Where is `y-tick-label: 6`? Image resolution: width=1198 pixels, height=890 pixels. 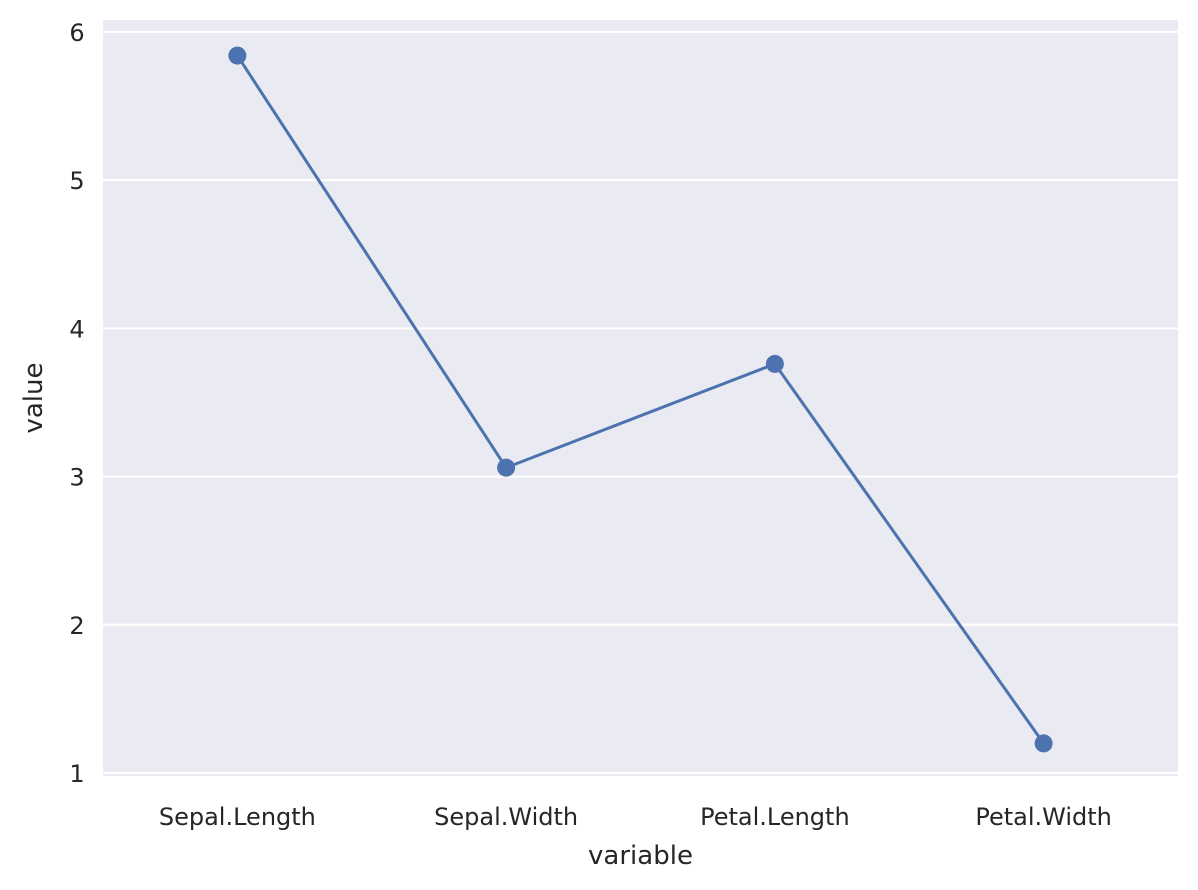 y-tick-label: 6 is located at coordinates (76, 33).